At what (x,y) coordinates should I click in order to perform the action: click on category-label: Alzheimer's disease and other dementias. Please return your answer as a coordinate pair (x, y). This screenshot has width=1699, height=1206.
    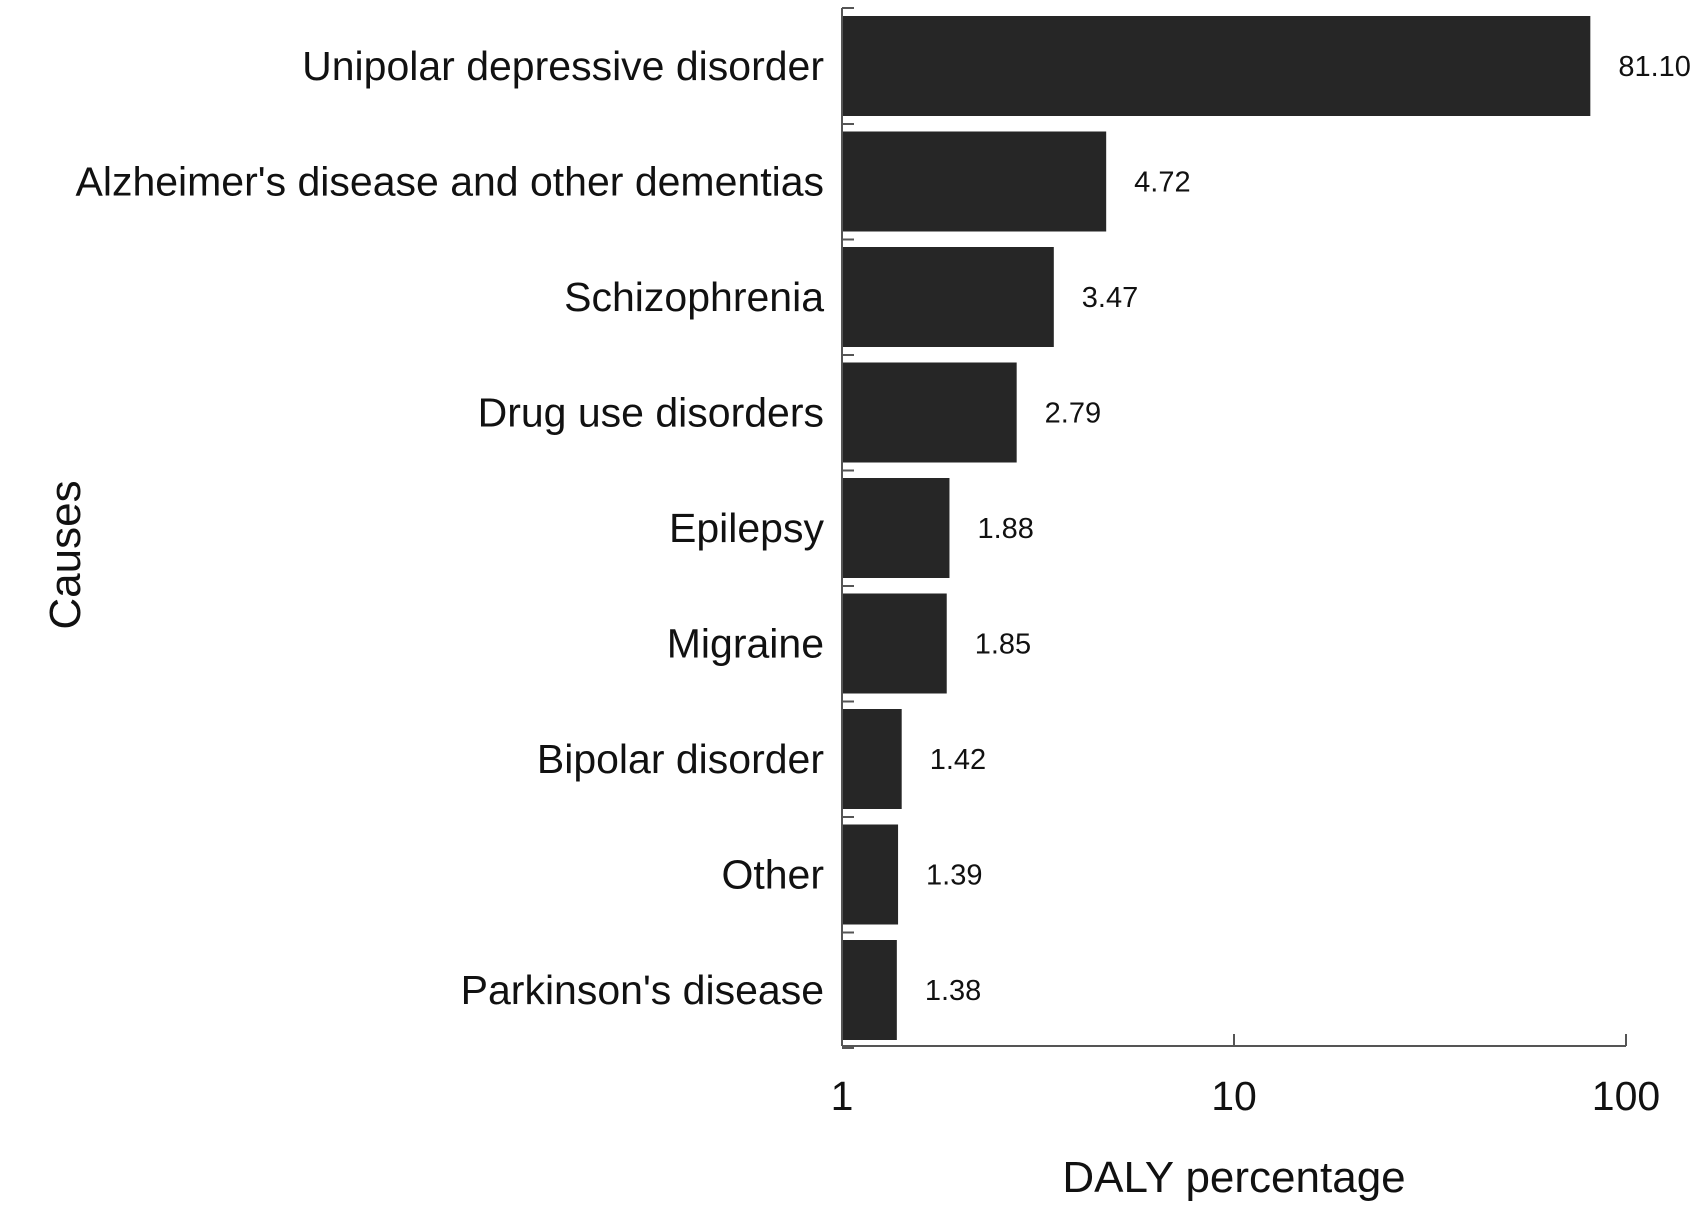
    Looking at the image, I should click on (449, 182).